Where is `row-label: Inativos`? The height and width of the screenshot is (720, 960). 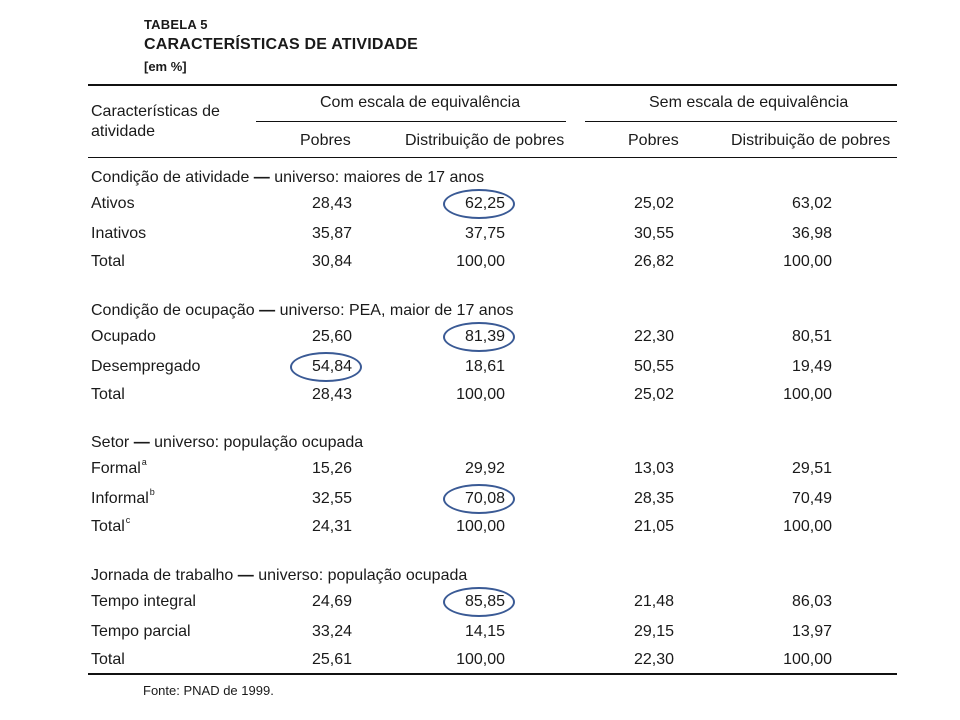 row-label: Inativos is located at coordinates (118, 234).